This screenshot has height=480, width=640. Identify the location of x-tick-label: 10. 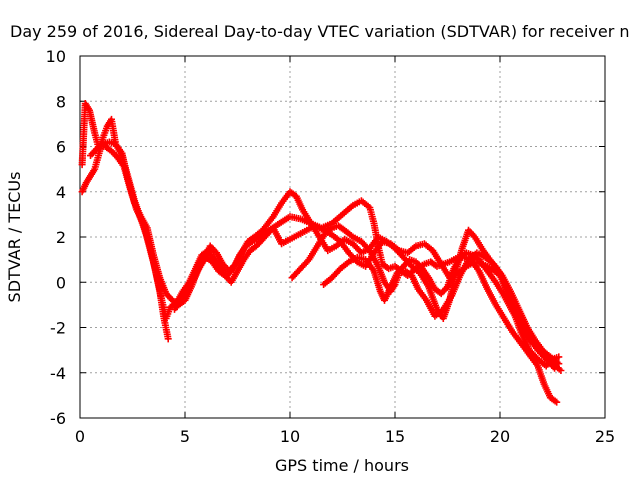
(290, 436).